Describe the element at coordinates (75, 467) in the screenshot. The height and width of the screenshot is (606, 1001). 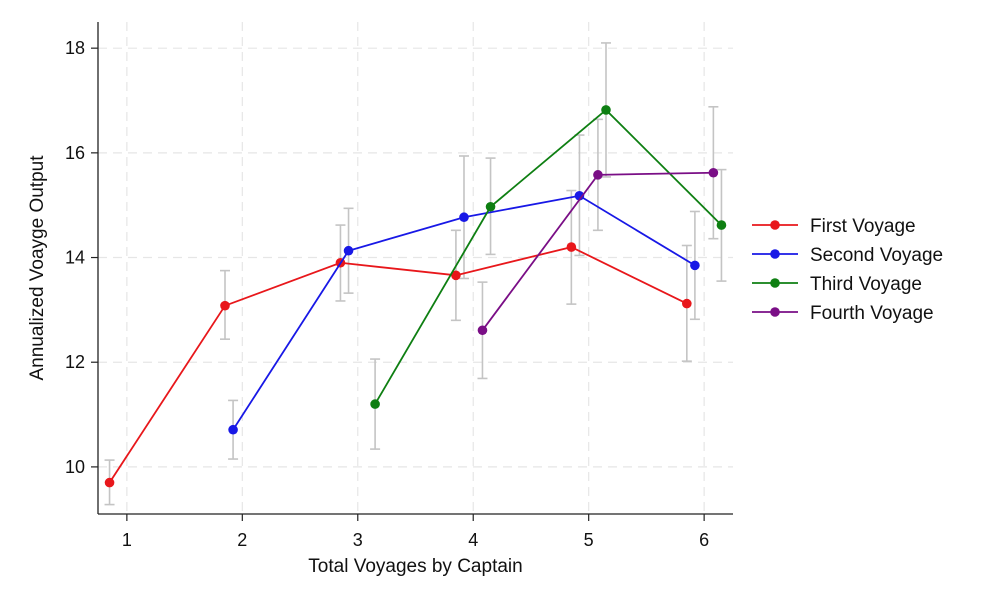
I see `y-tick-label: 10` at that location.